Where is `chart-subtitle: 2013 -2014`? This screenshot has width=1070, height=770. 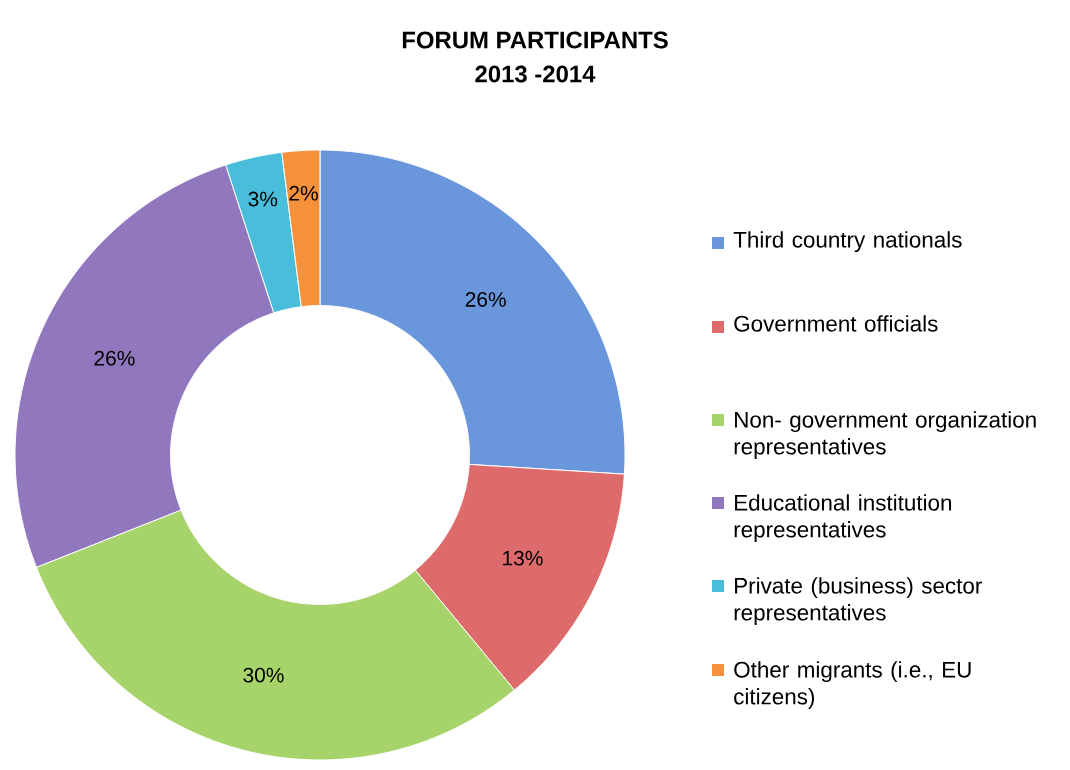 chart-subtitle: 2013 -2014 is located at coordinates (535, 74).